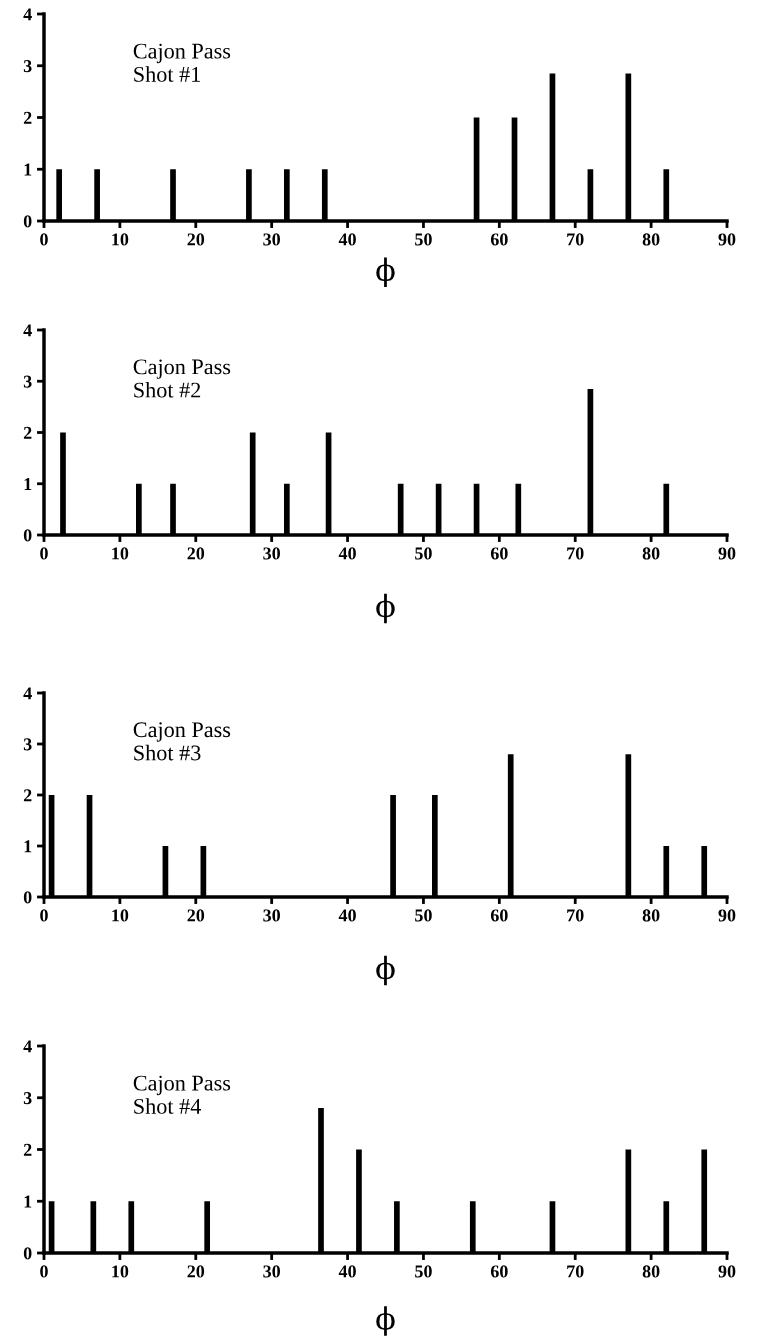  Describe the element at coordinates (182, 62) in the screenshot. I see `annotation: Cajon Pass Shot #1` at that location.